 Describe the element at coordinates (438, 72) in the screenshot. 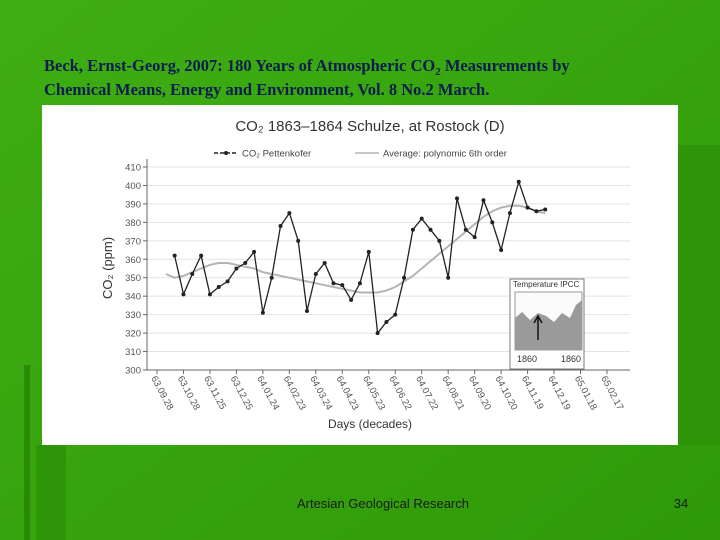

I see `title-subscript: 2` at that location.